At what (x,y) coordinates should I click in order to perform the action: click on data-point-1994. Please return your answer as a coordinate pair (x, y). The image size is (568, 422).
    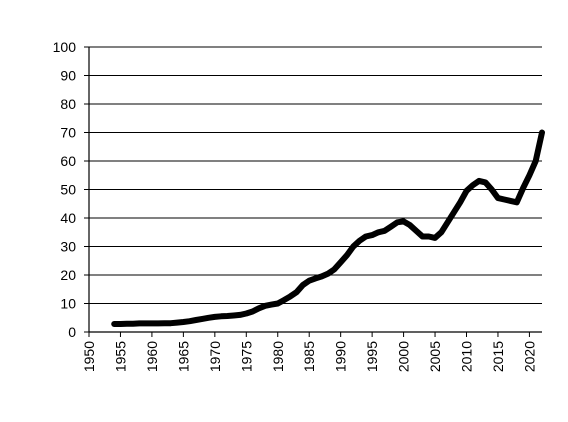
    Looking at the image, I should click on (366, 236).